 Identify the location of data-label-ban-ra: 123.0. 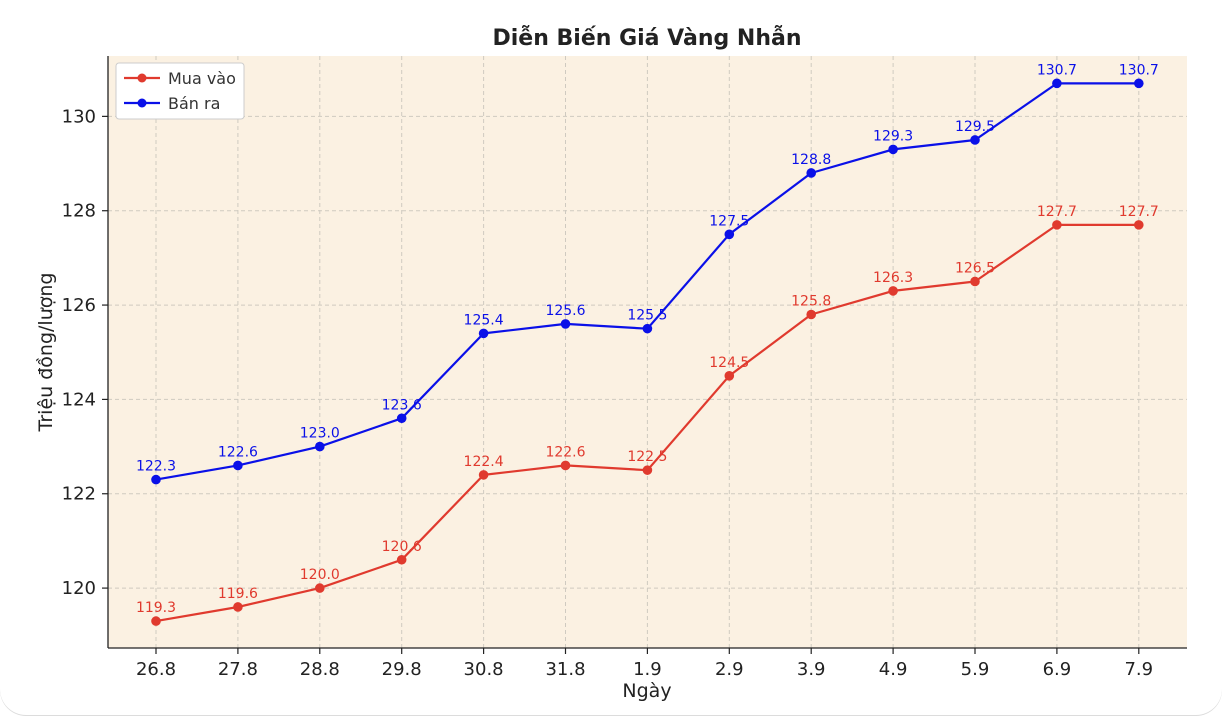
(320, 434).